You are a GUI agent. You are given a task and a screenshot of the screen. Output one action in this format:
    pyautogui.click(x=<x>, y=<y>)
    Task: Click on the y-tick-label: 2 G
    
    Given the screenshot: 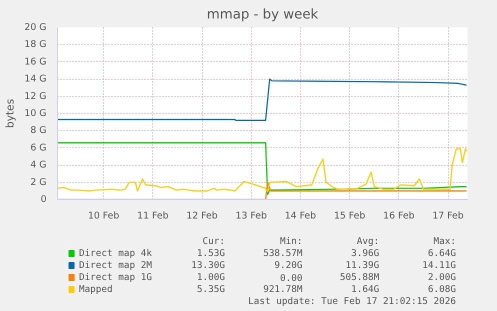 What is the action you would take?
    pyautogui.click(x=38, y=182)
    